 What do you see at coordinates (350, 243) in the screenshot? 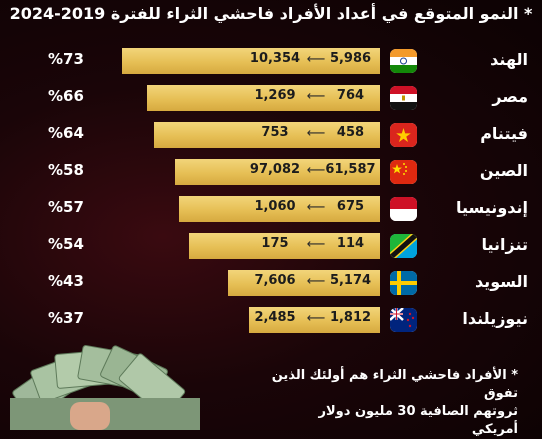
I see `value-2019-label: 114` at bounding box center [350, 243].